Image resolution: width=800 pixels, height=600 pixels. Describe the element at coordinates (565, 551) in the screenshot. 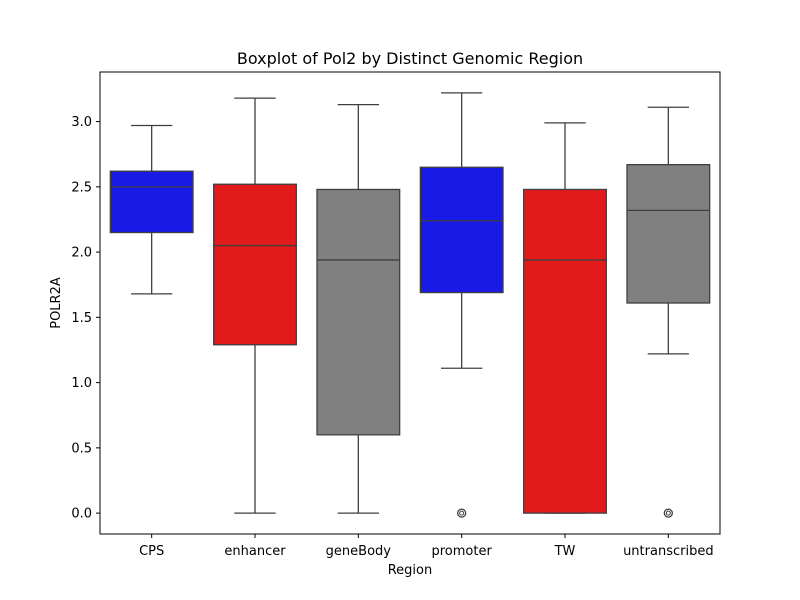

I see `x-tick-label: TW` at that location.